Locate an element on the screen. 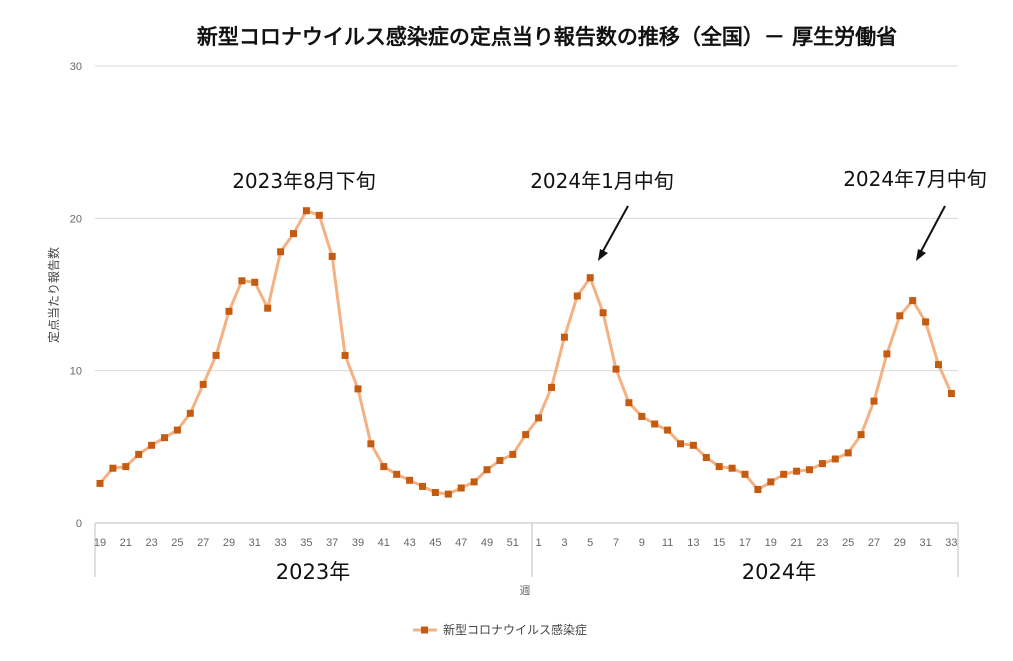 The image size is (1013, 661). x-tick-label: 43 is located at coordinates (409, 543).